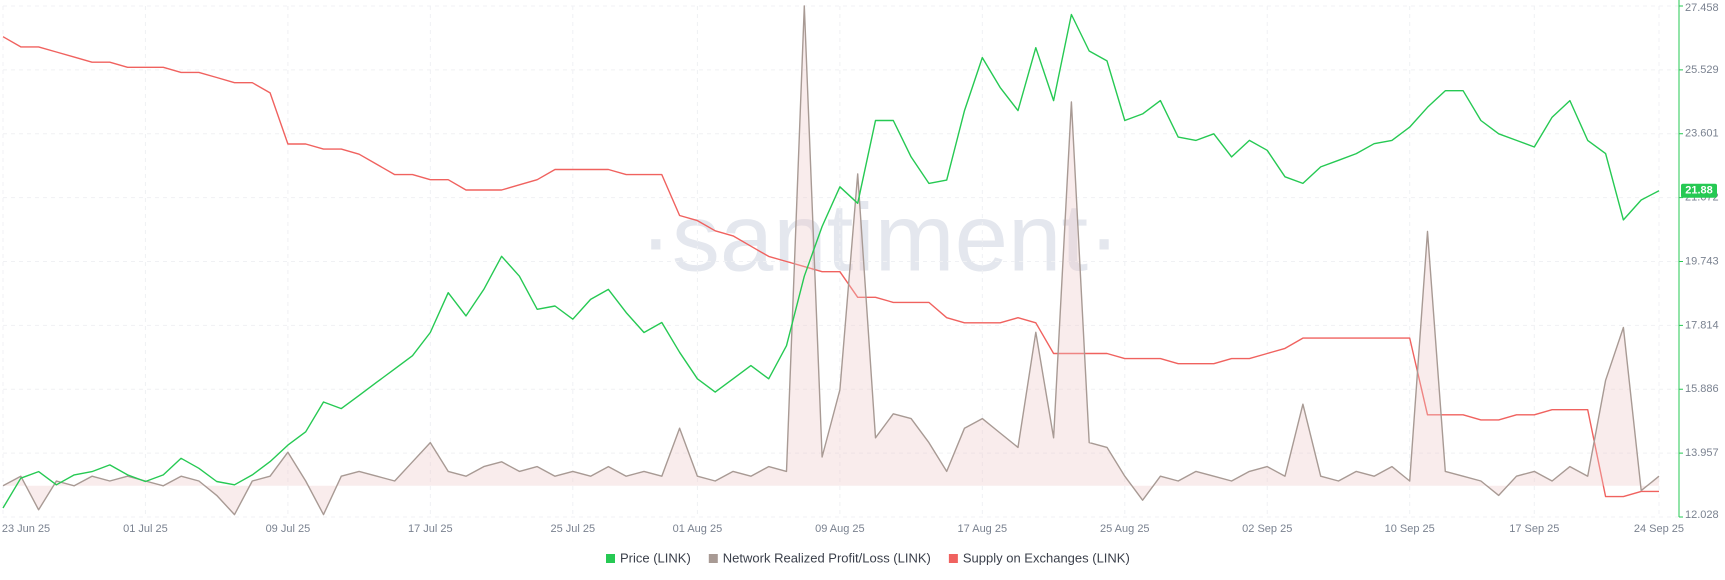 The image size is (1725, 580). What do you see at coordinates (1267, 529) in the screenshot?
I see `x-tick-label: 02 Sep 25` at bounding box center [1267, 529].